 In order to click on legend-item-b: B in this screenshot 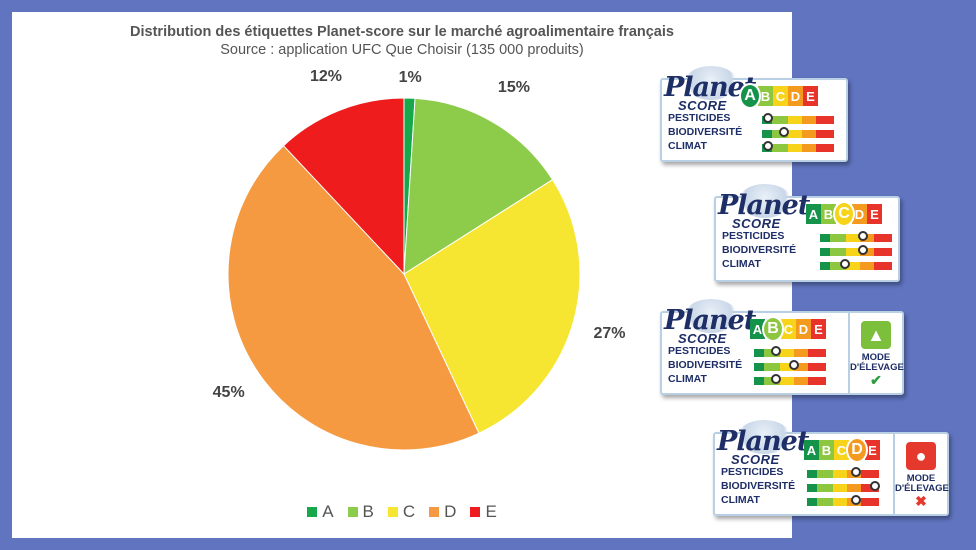, I will do `click(360, 512)`.